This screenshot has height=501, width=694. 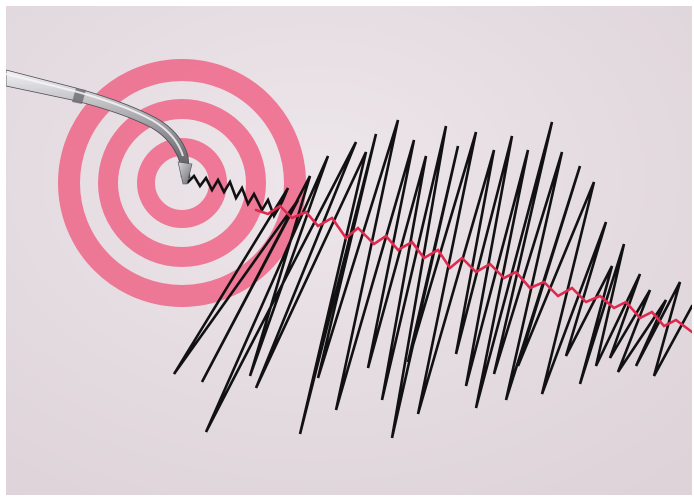 I want to click on needle-tip, so click(x=185, y=173).